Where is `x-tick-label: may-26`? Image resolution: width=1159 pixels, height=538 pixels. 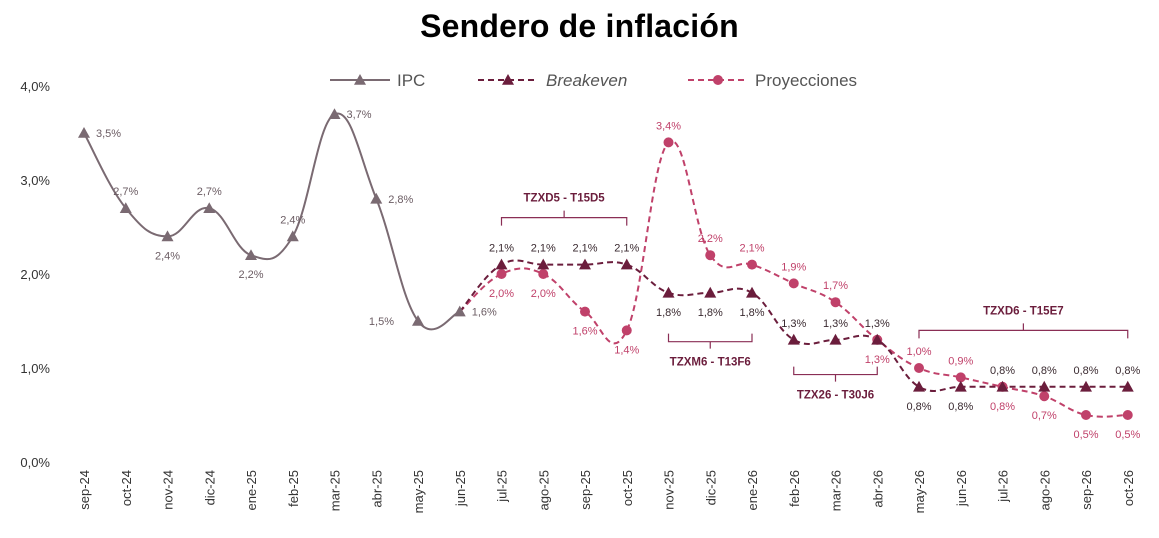
x-tick-label: may-26 is located at coordinates (919, 491).